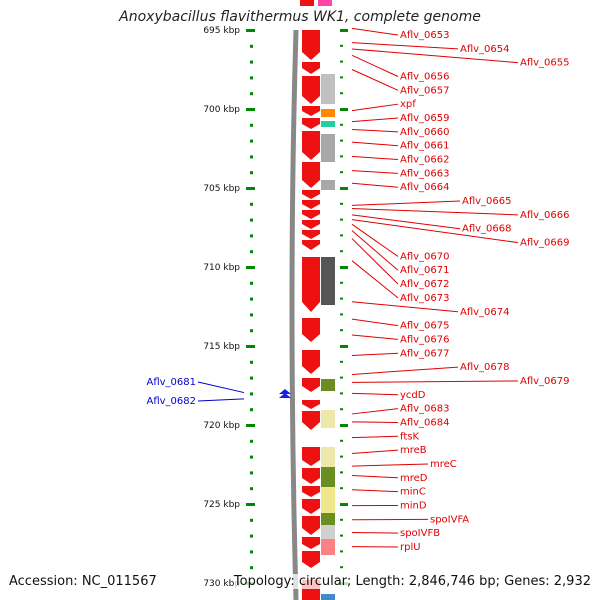  What do you see at coordinates (425, 326) in the screenshot?
I see `gene-label: Aflv_0675` at bounding box center [425, 326].